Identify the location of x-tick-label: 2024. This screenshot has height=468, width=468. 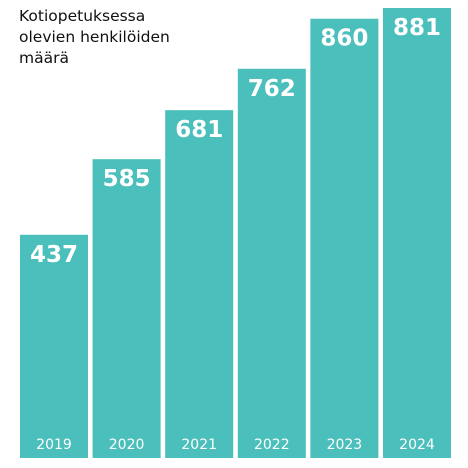
(417, 445).